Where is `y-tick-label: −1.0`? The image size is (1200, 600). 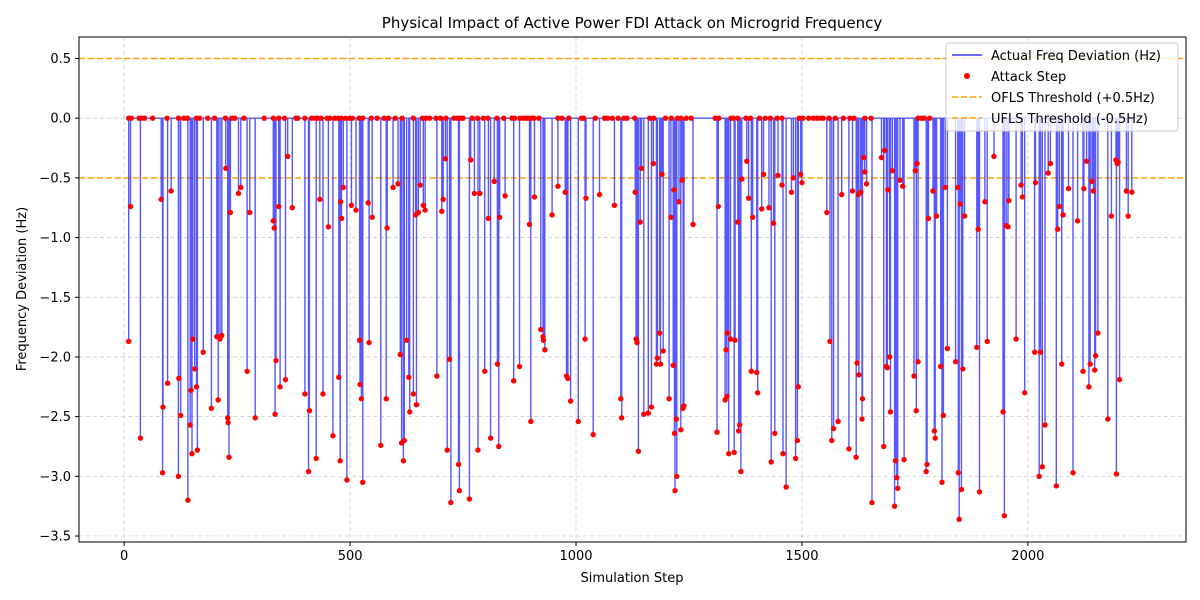
y-tick-label: −1.0 is located at coordinates (55, 238).